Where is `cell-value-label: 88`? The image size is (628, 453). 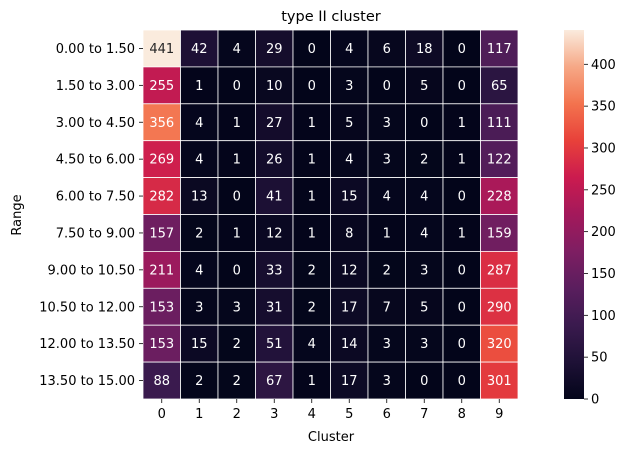
cell-value-label: 88 is located at coordinates (161, 381).